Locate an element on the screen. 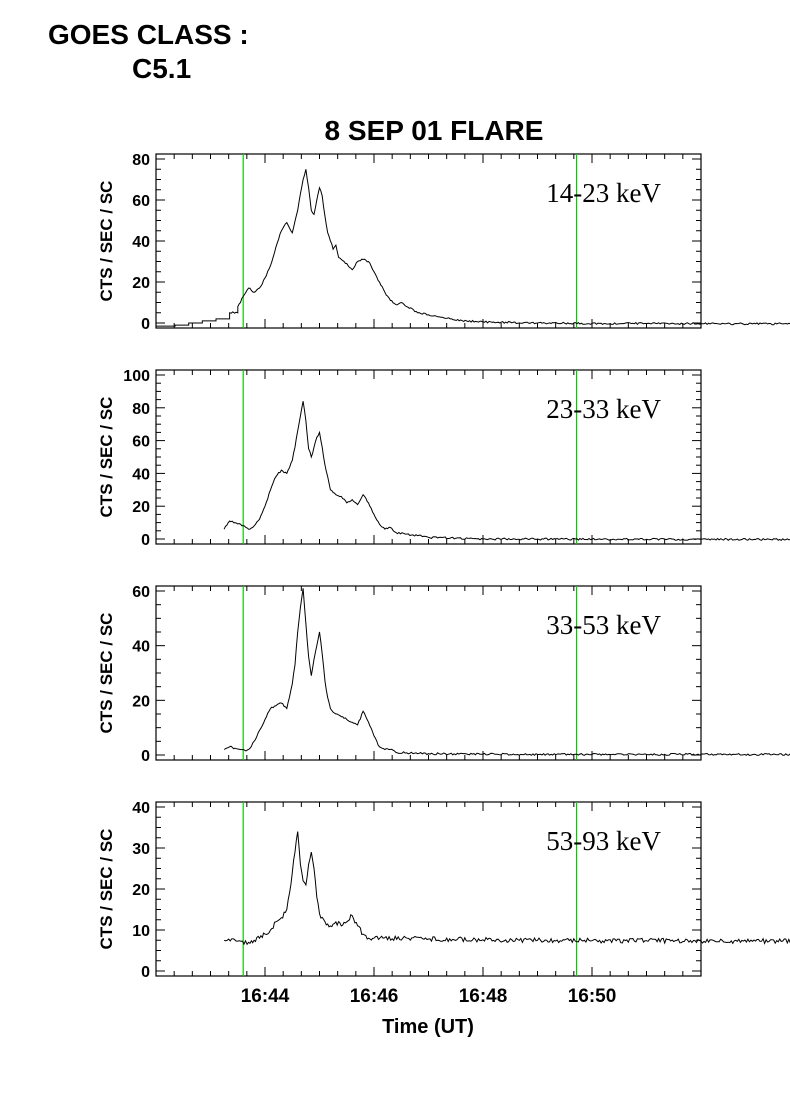 The height and width of the screenshot is (1118, 790). x-tick-label: 16:50 is located at coordinates (592, 996).